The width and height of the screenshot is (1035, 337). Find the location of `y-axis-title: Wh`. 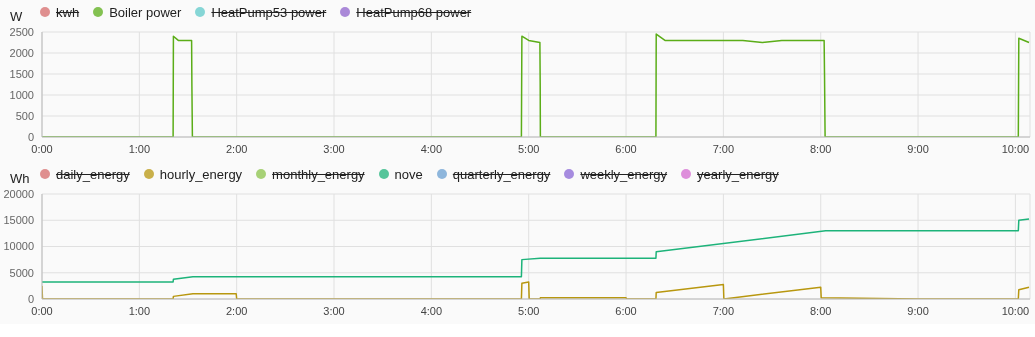

y-axis-title: Wh is located at coordinates (20, 178).